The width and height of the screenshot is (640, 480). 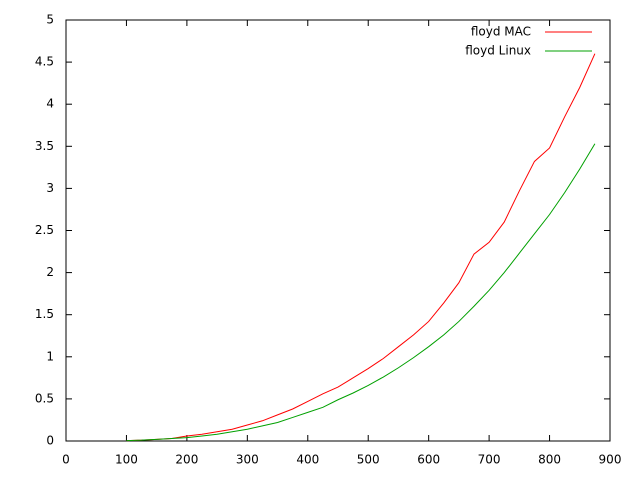 I want to click on y-tick-label: 0.5, so click(x=44, y=398).